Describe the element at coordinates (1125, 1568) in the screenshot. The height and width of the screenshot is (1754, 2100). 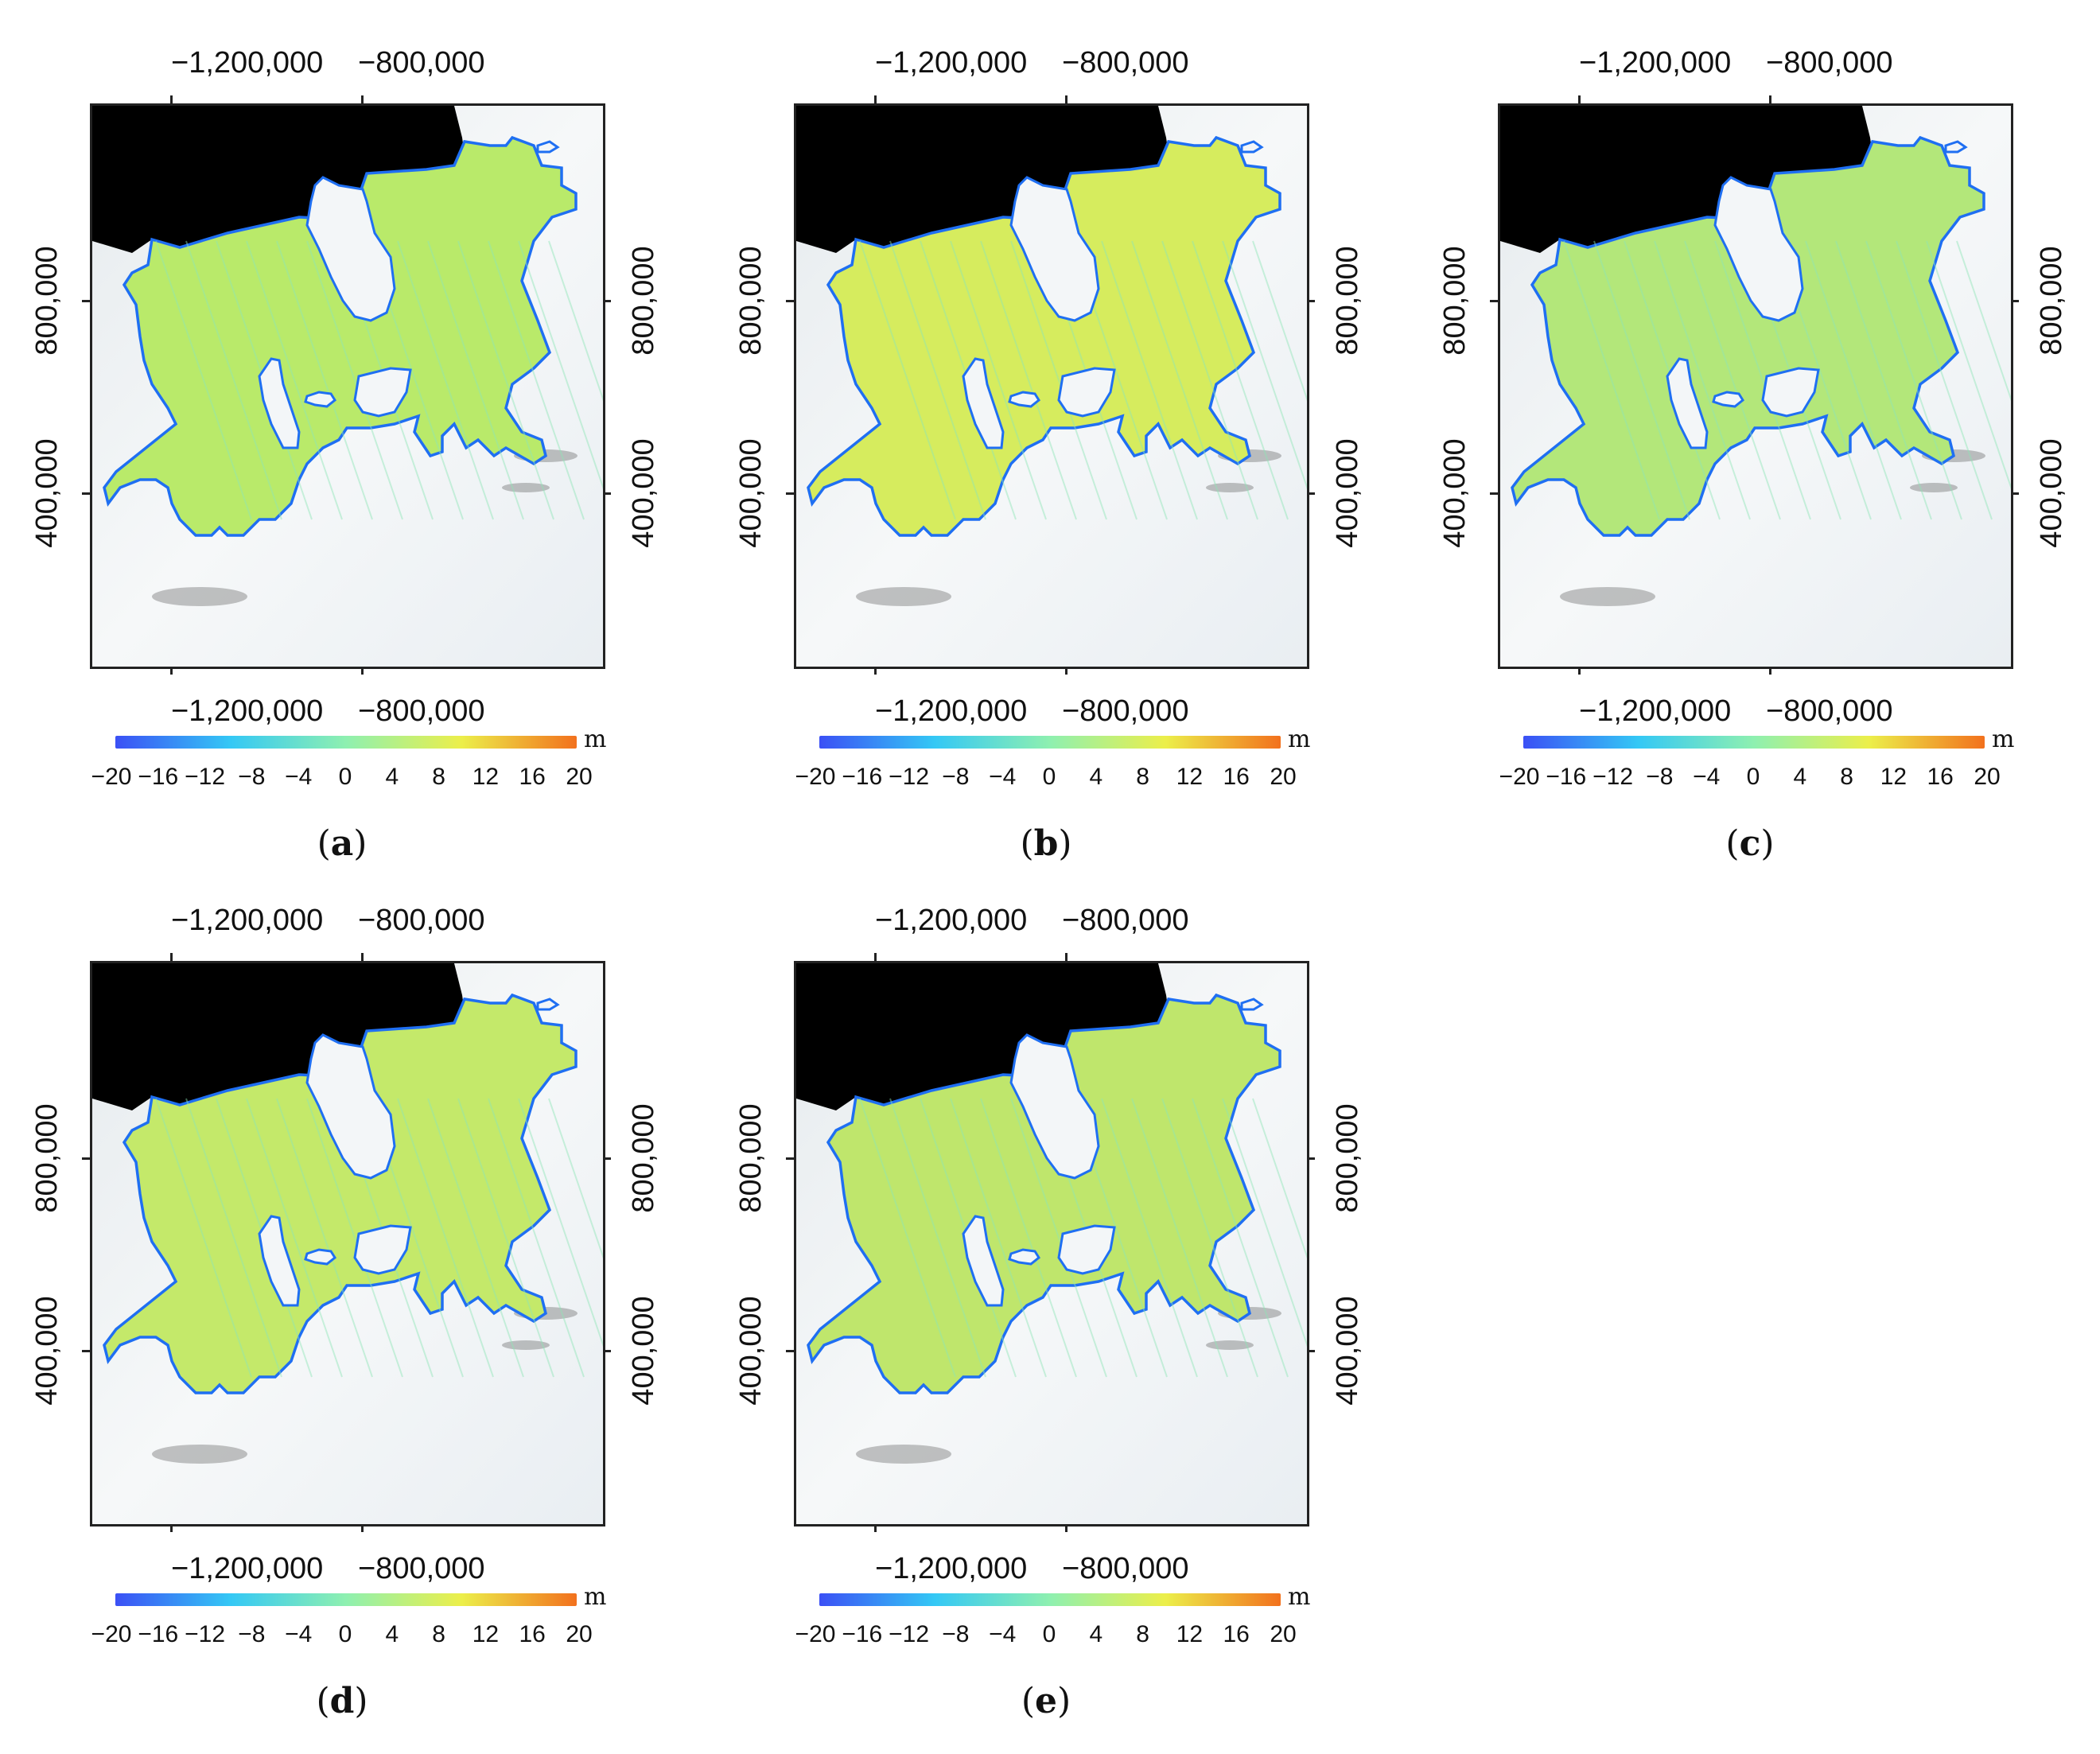
I see `x-tick-label-bottom: −800,000` at that location.